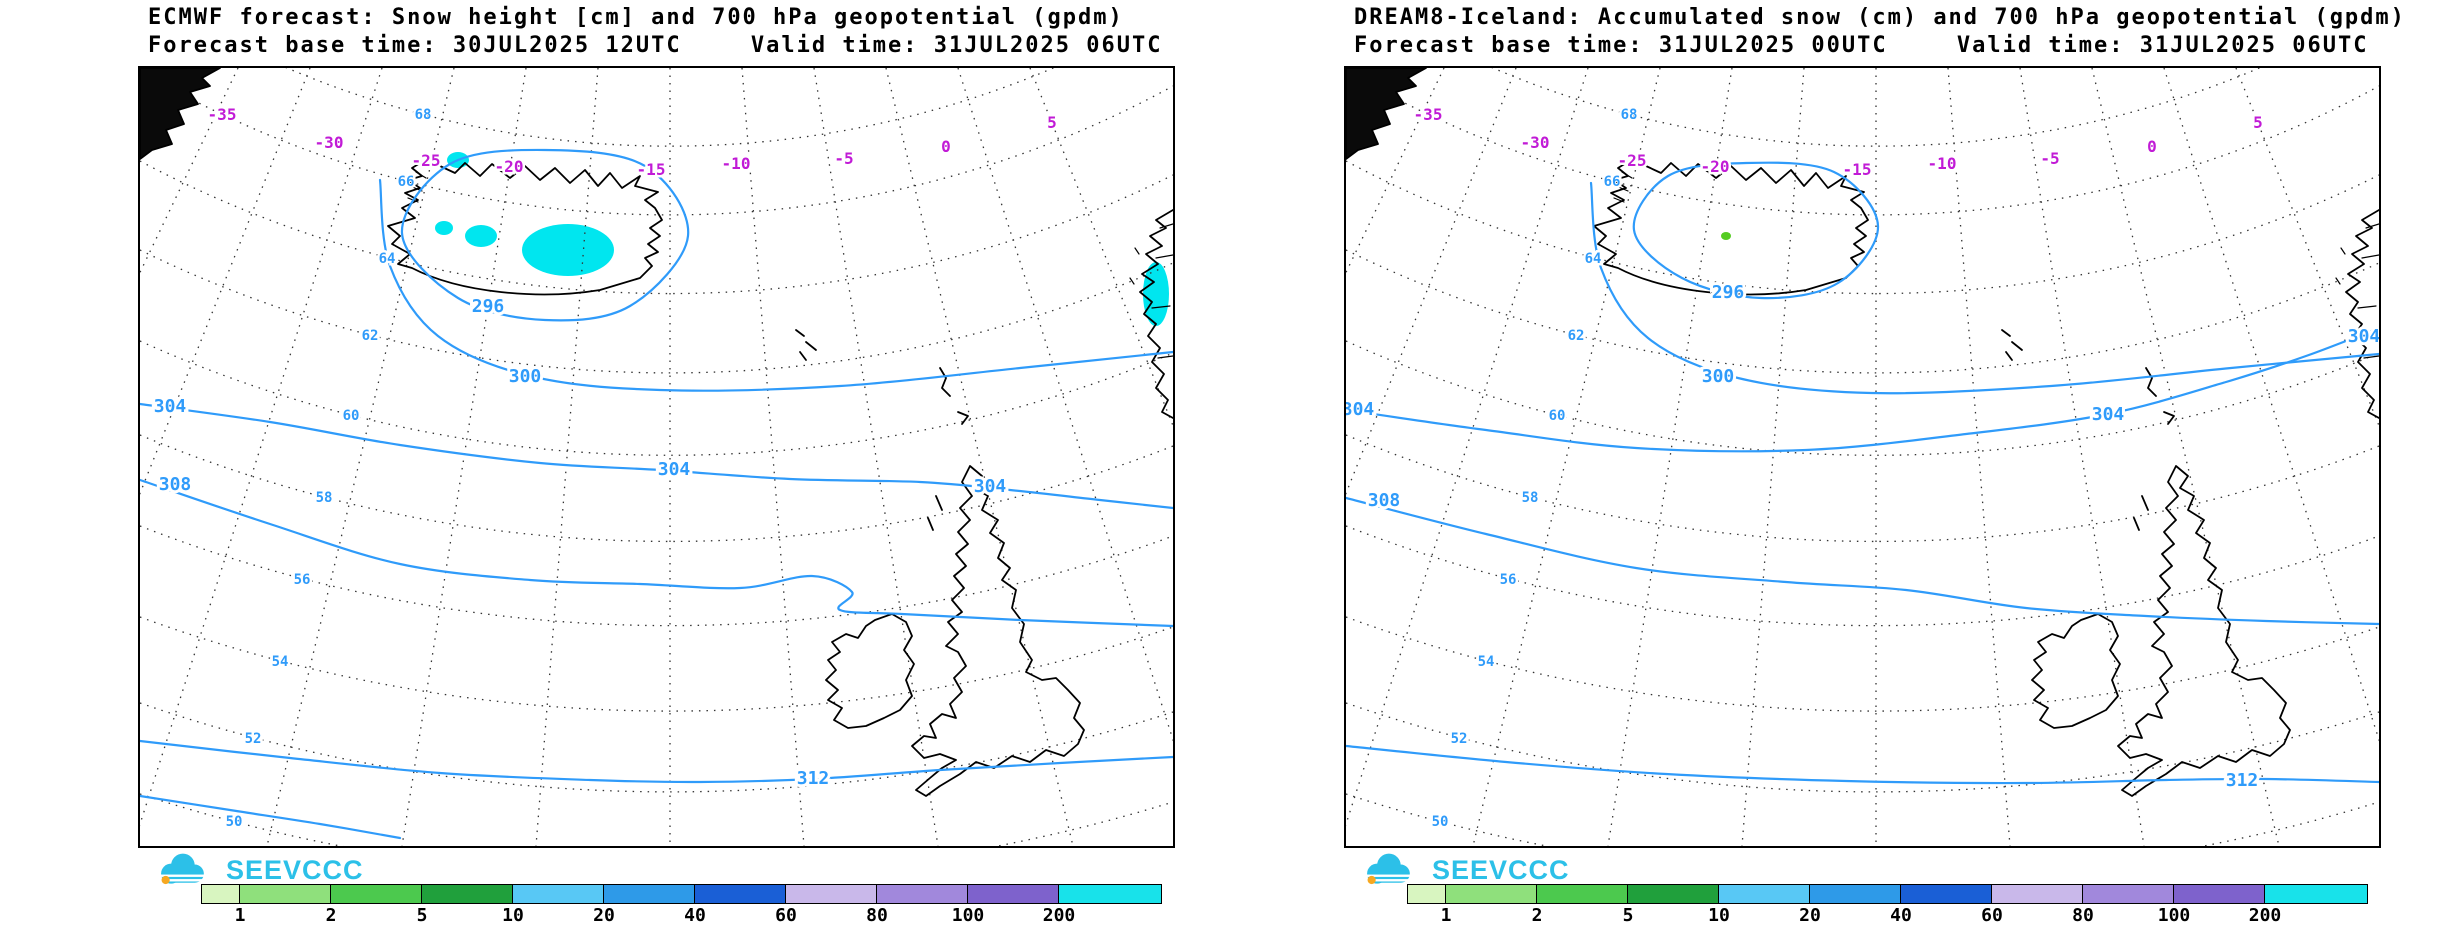  What do you see at coordinates (604, 915) in the screenshot?
I see `legend-tick-label: 20` at bounding box center [604, 915].